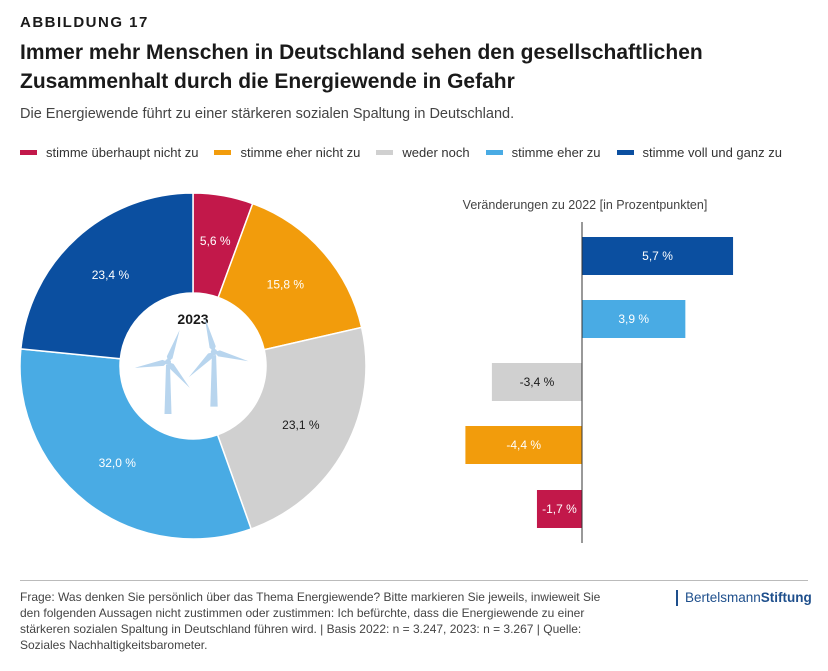 The image size is (828, 671). I want to click on legend-item: stimme überhaupt nicht zu, so click(109, 152).